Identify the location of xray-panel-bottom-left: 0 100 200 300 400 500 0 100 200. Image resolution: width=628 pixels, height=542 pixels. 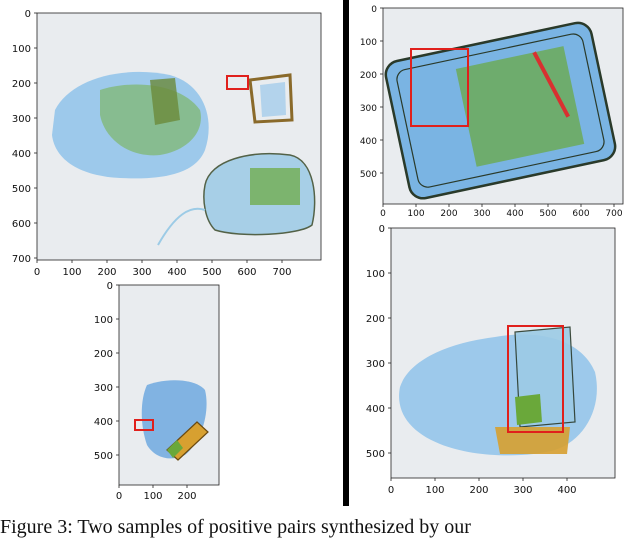
(157, 391).